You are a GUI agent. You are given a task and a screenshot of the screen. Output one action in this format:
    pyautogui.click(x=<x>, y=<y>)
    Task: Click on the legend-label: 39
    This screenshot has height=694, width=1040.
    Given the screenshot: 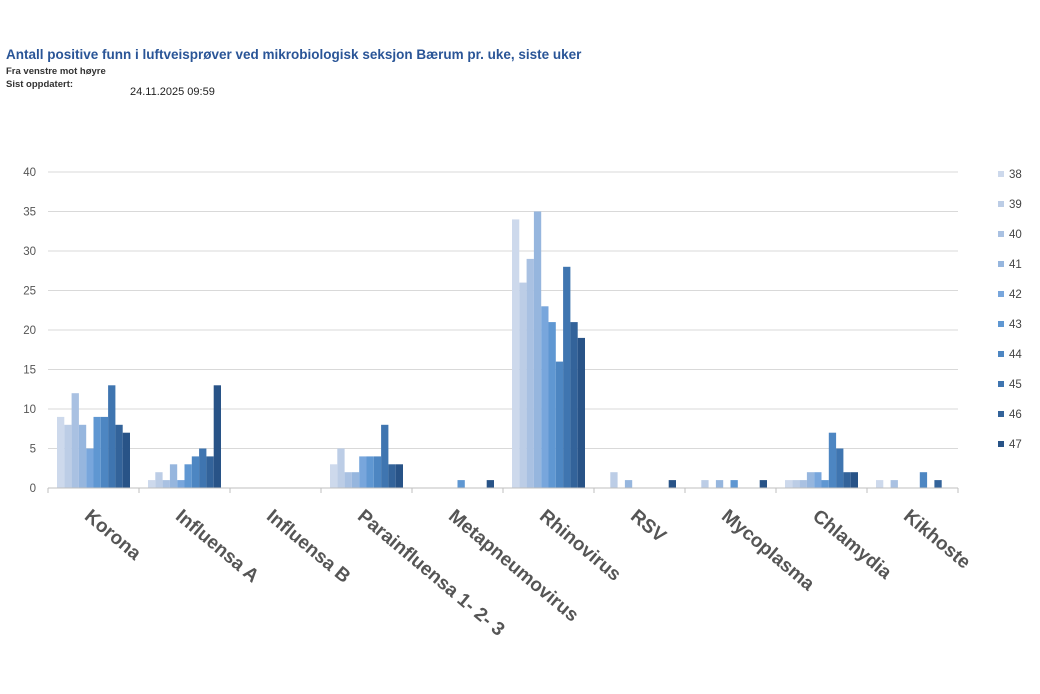 What is the action you would take?
    pyautogui.click(x=1015, y=205)
    